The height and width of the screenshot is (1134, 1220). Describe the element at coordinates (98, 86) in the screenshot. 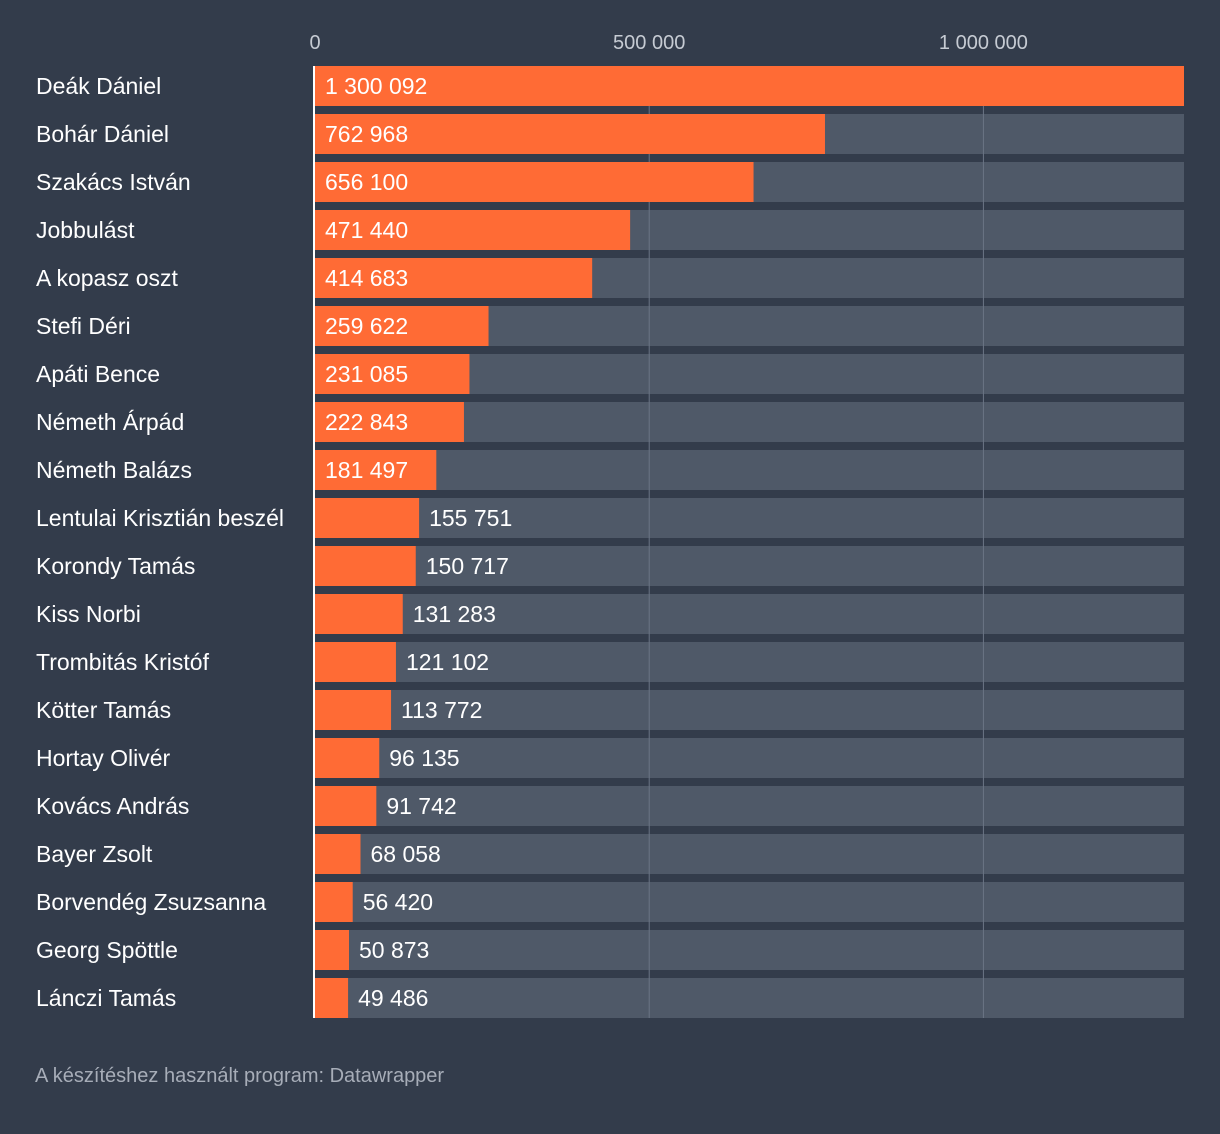

I see `category-label: Deák Dániel` at that location.